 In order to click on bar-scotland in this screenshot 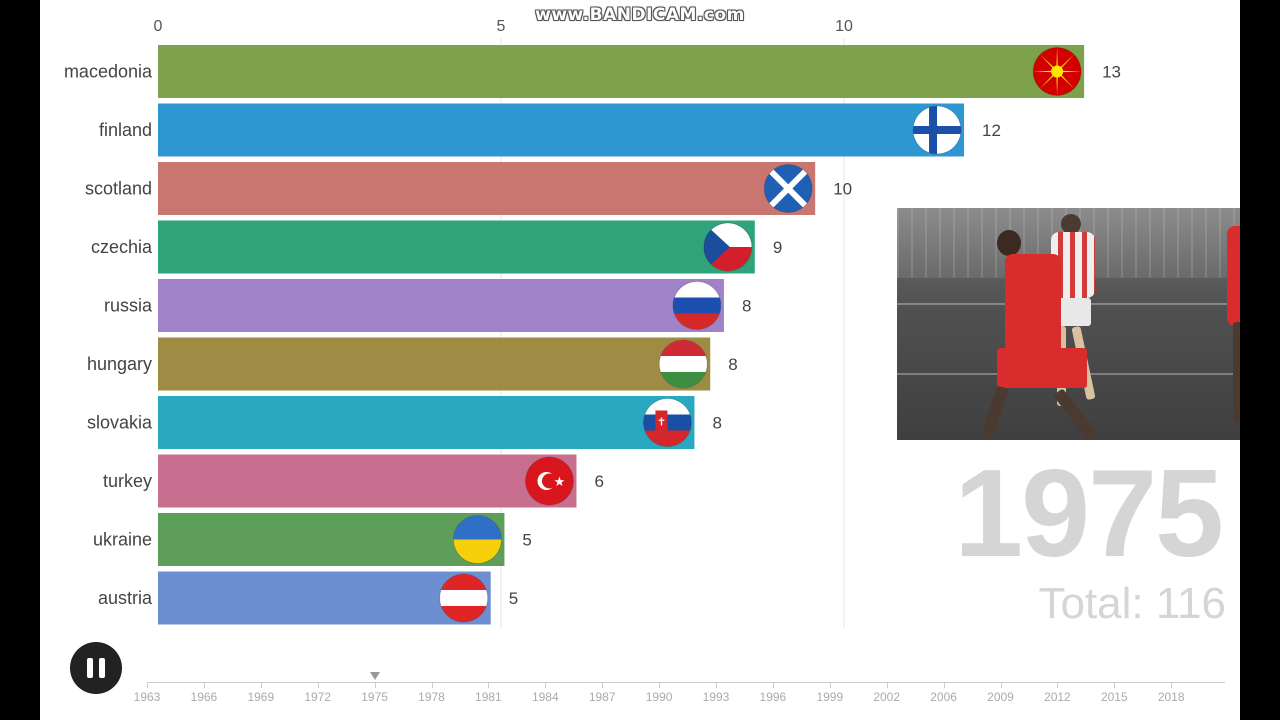, I will do `click(487, 188)`.